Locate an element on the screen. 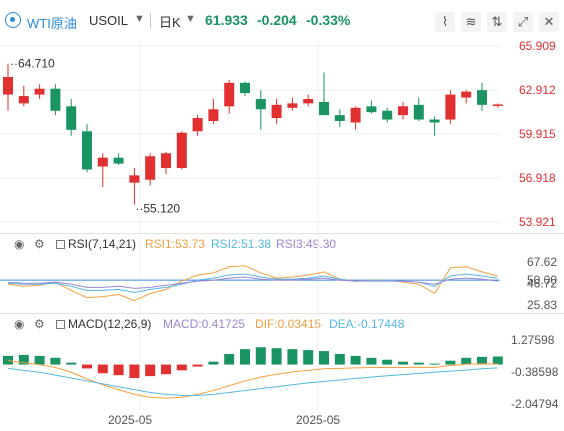 The image size is (564, 431). instrument-logo-icon is located at coordinates (13, 20).